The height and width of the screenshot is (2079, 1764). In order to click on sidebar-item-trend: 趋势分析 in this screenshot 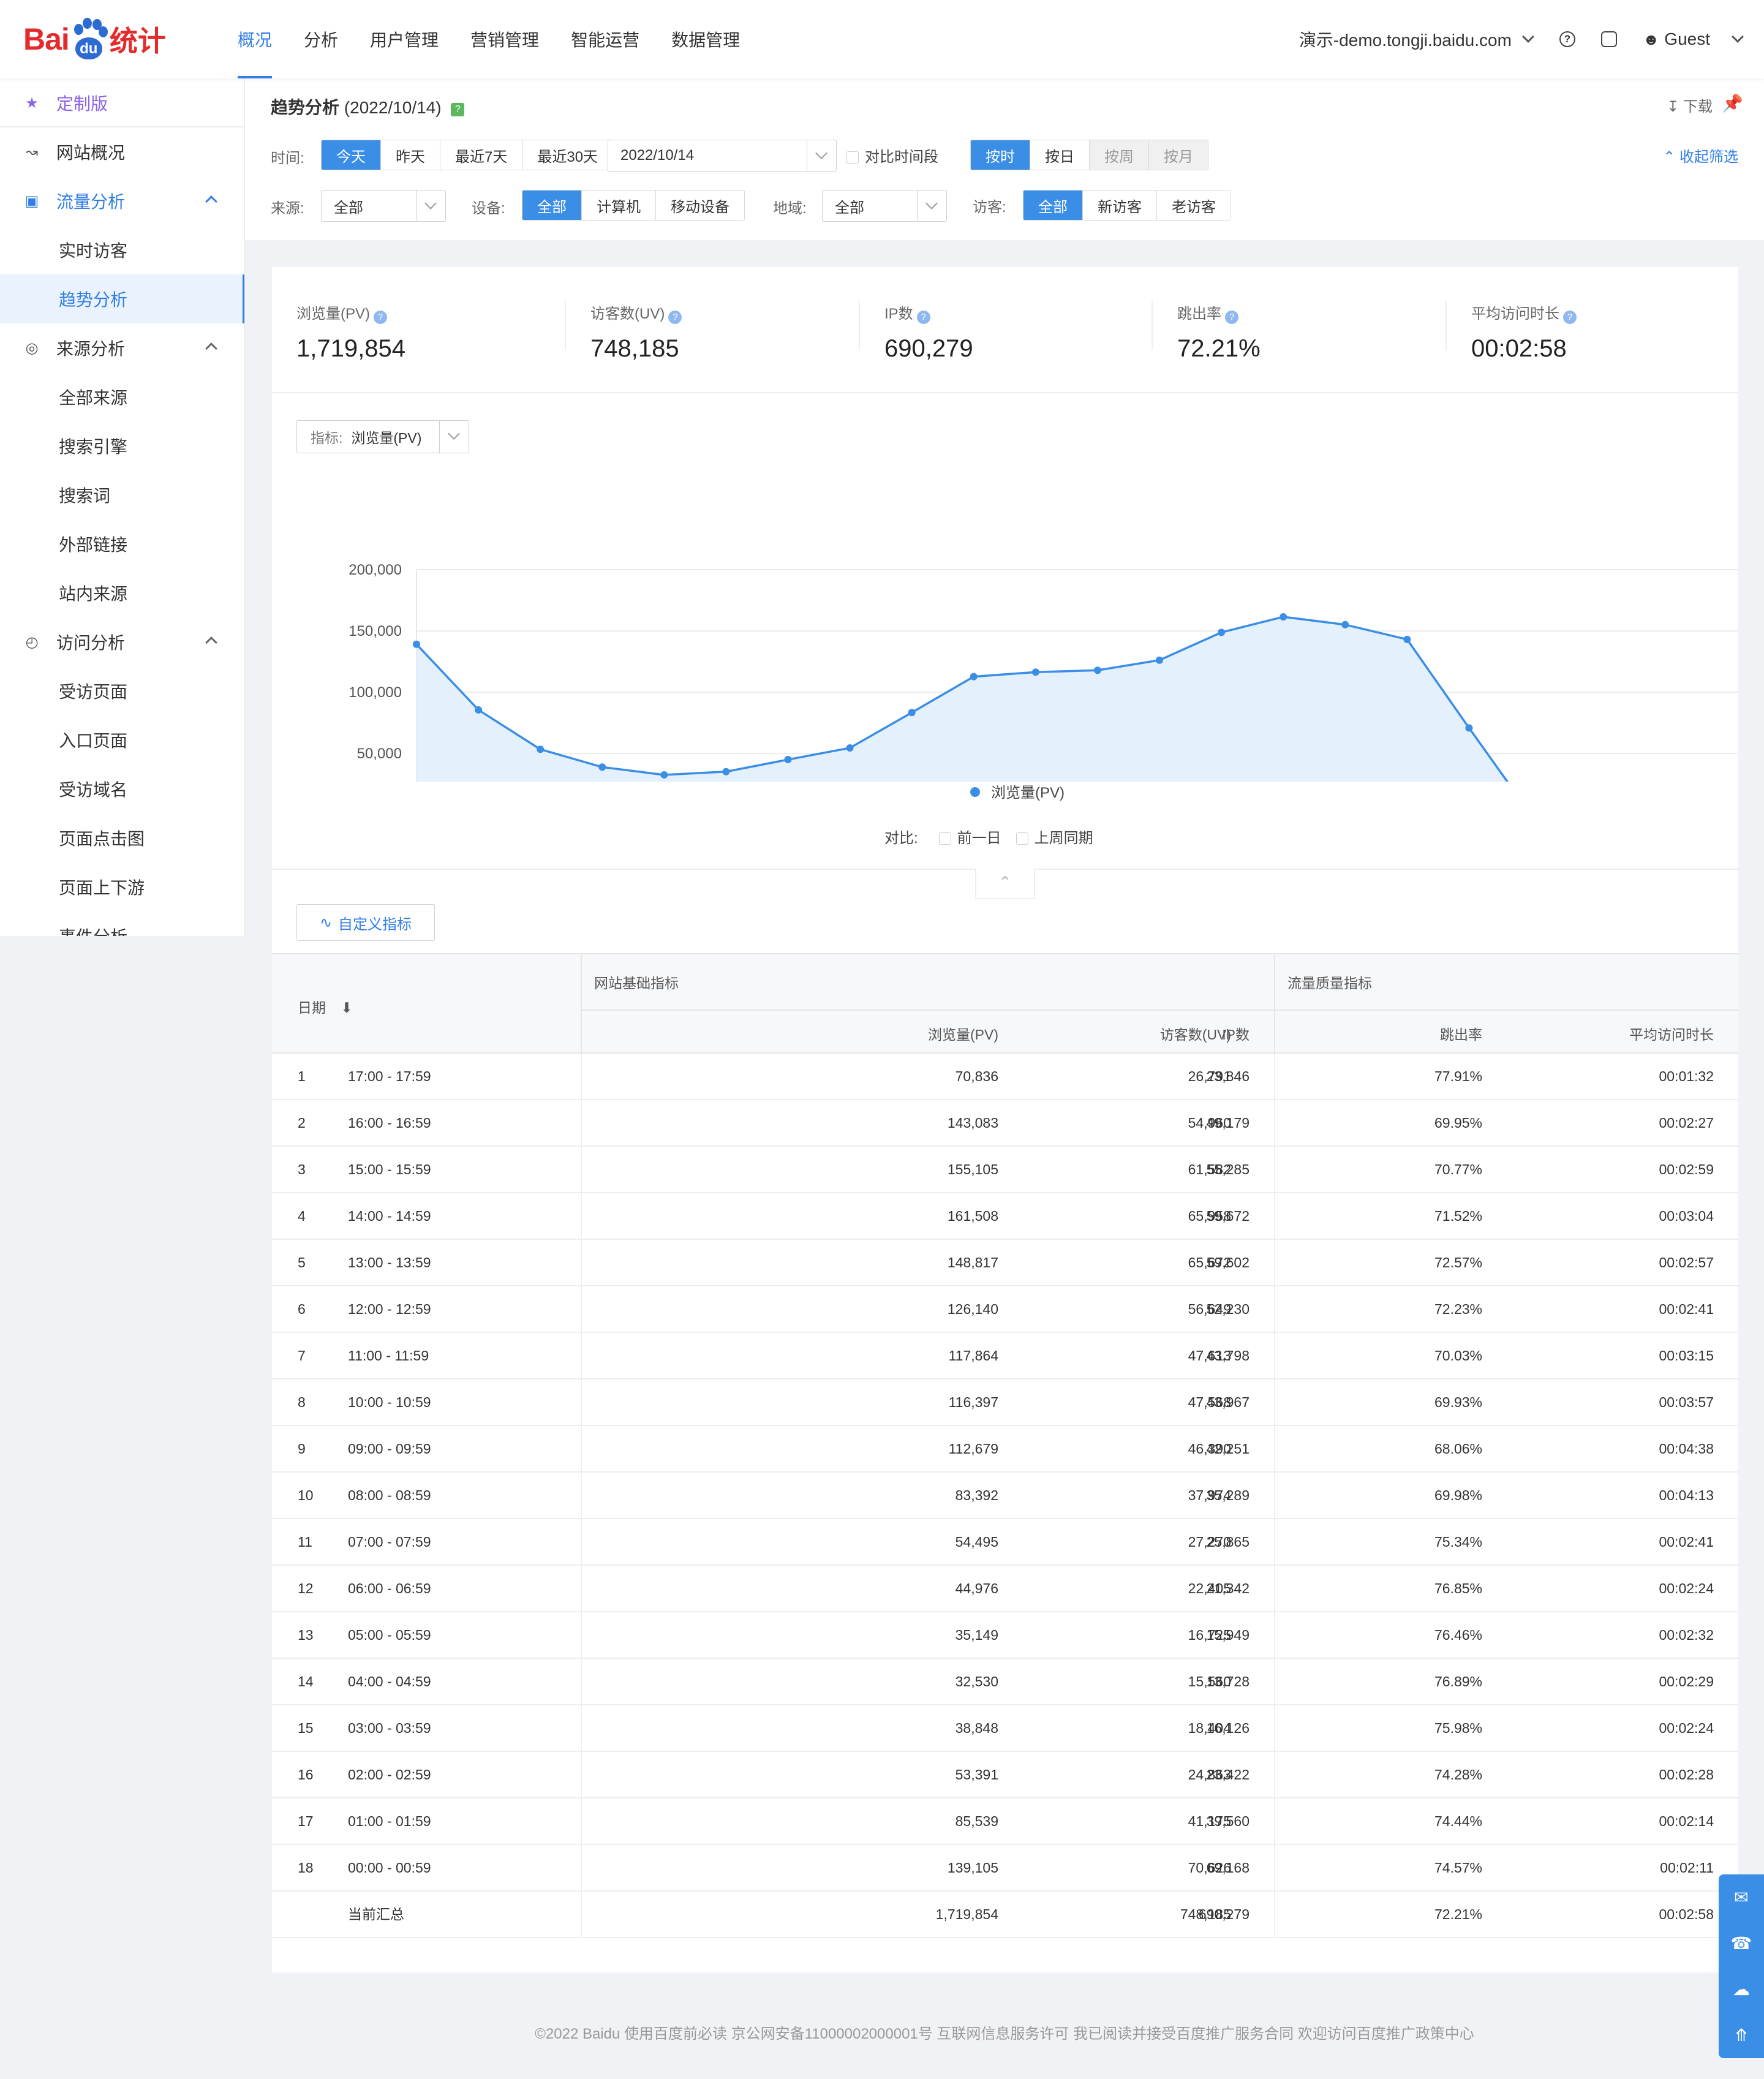, I will do `click(122, 298)`.